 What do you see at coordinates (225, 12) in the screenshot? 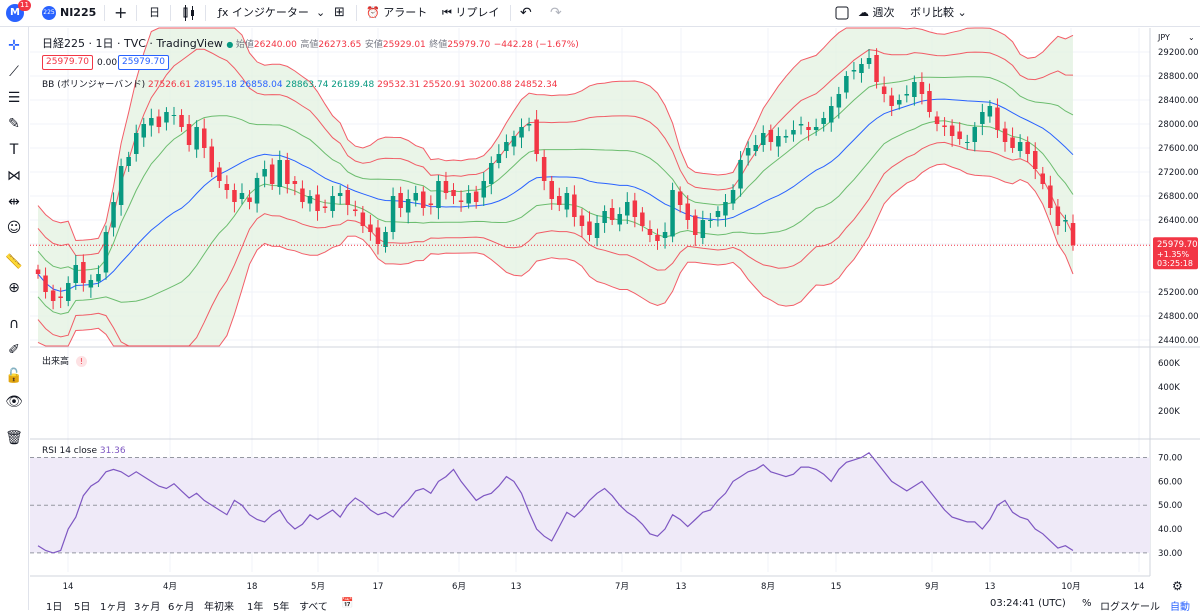
I see `indicators-icon: ƒx` at bounding box center [225, 12].